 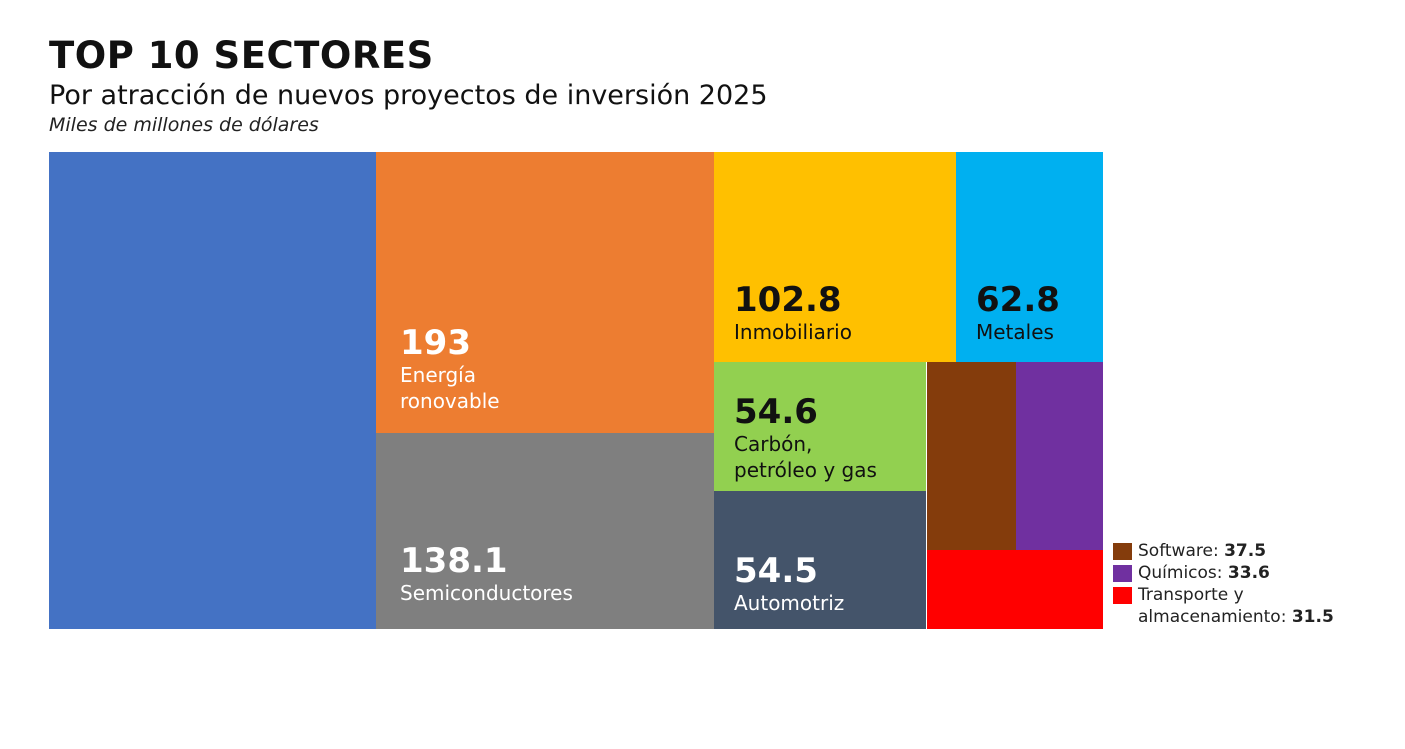 What do you see at coordinates (971, 456) in the screenshot?
I see `treemap-cell-software` at bounding box center [971, 456].